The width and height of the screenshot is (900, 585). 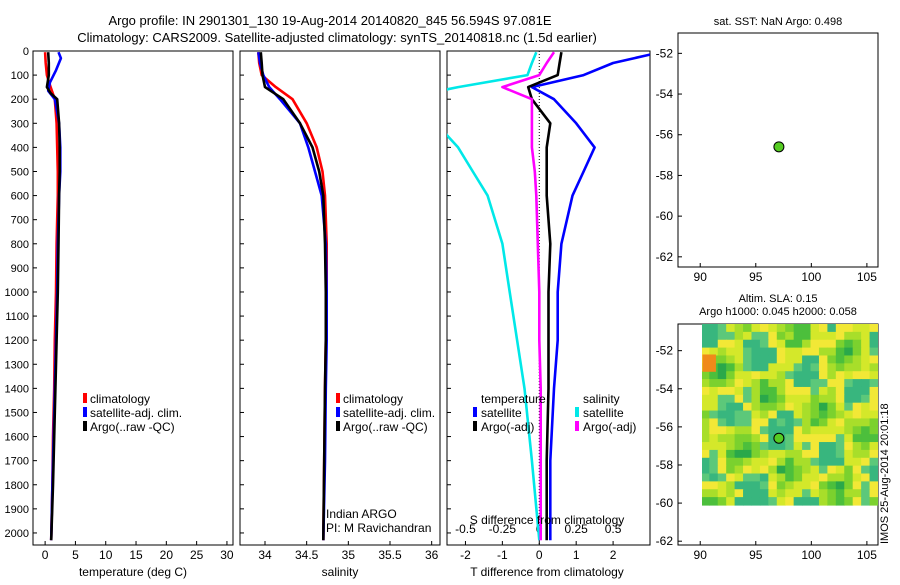 I want to click on map-y-tick-label: -56, so click(x=665, y=427).